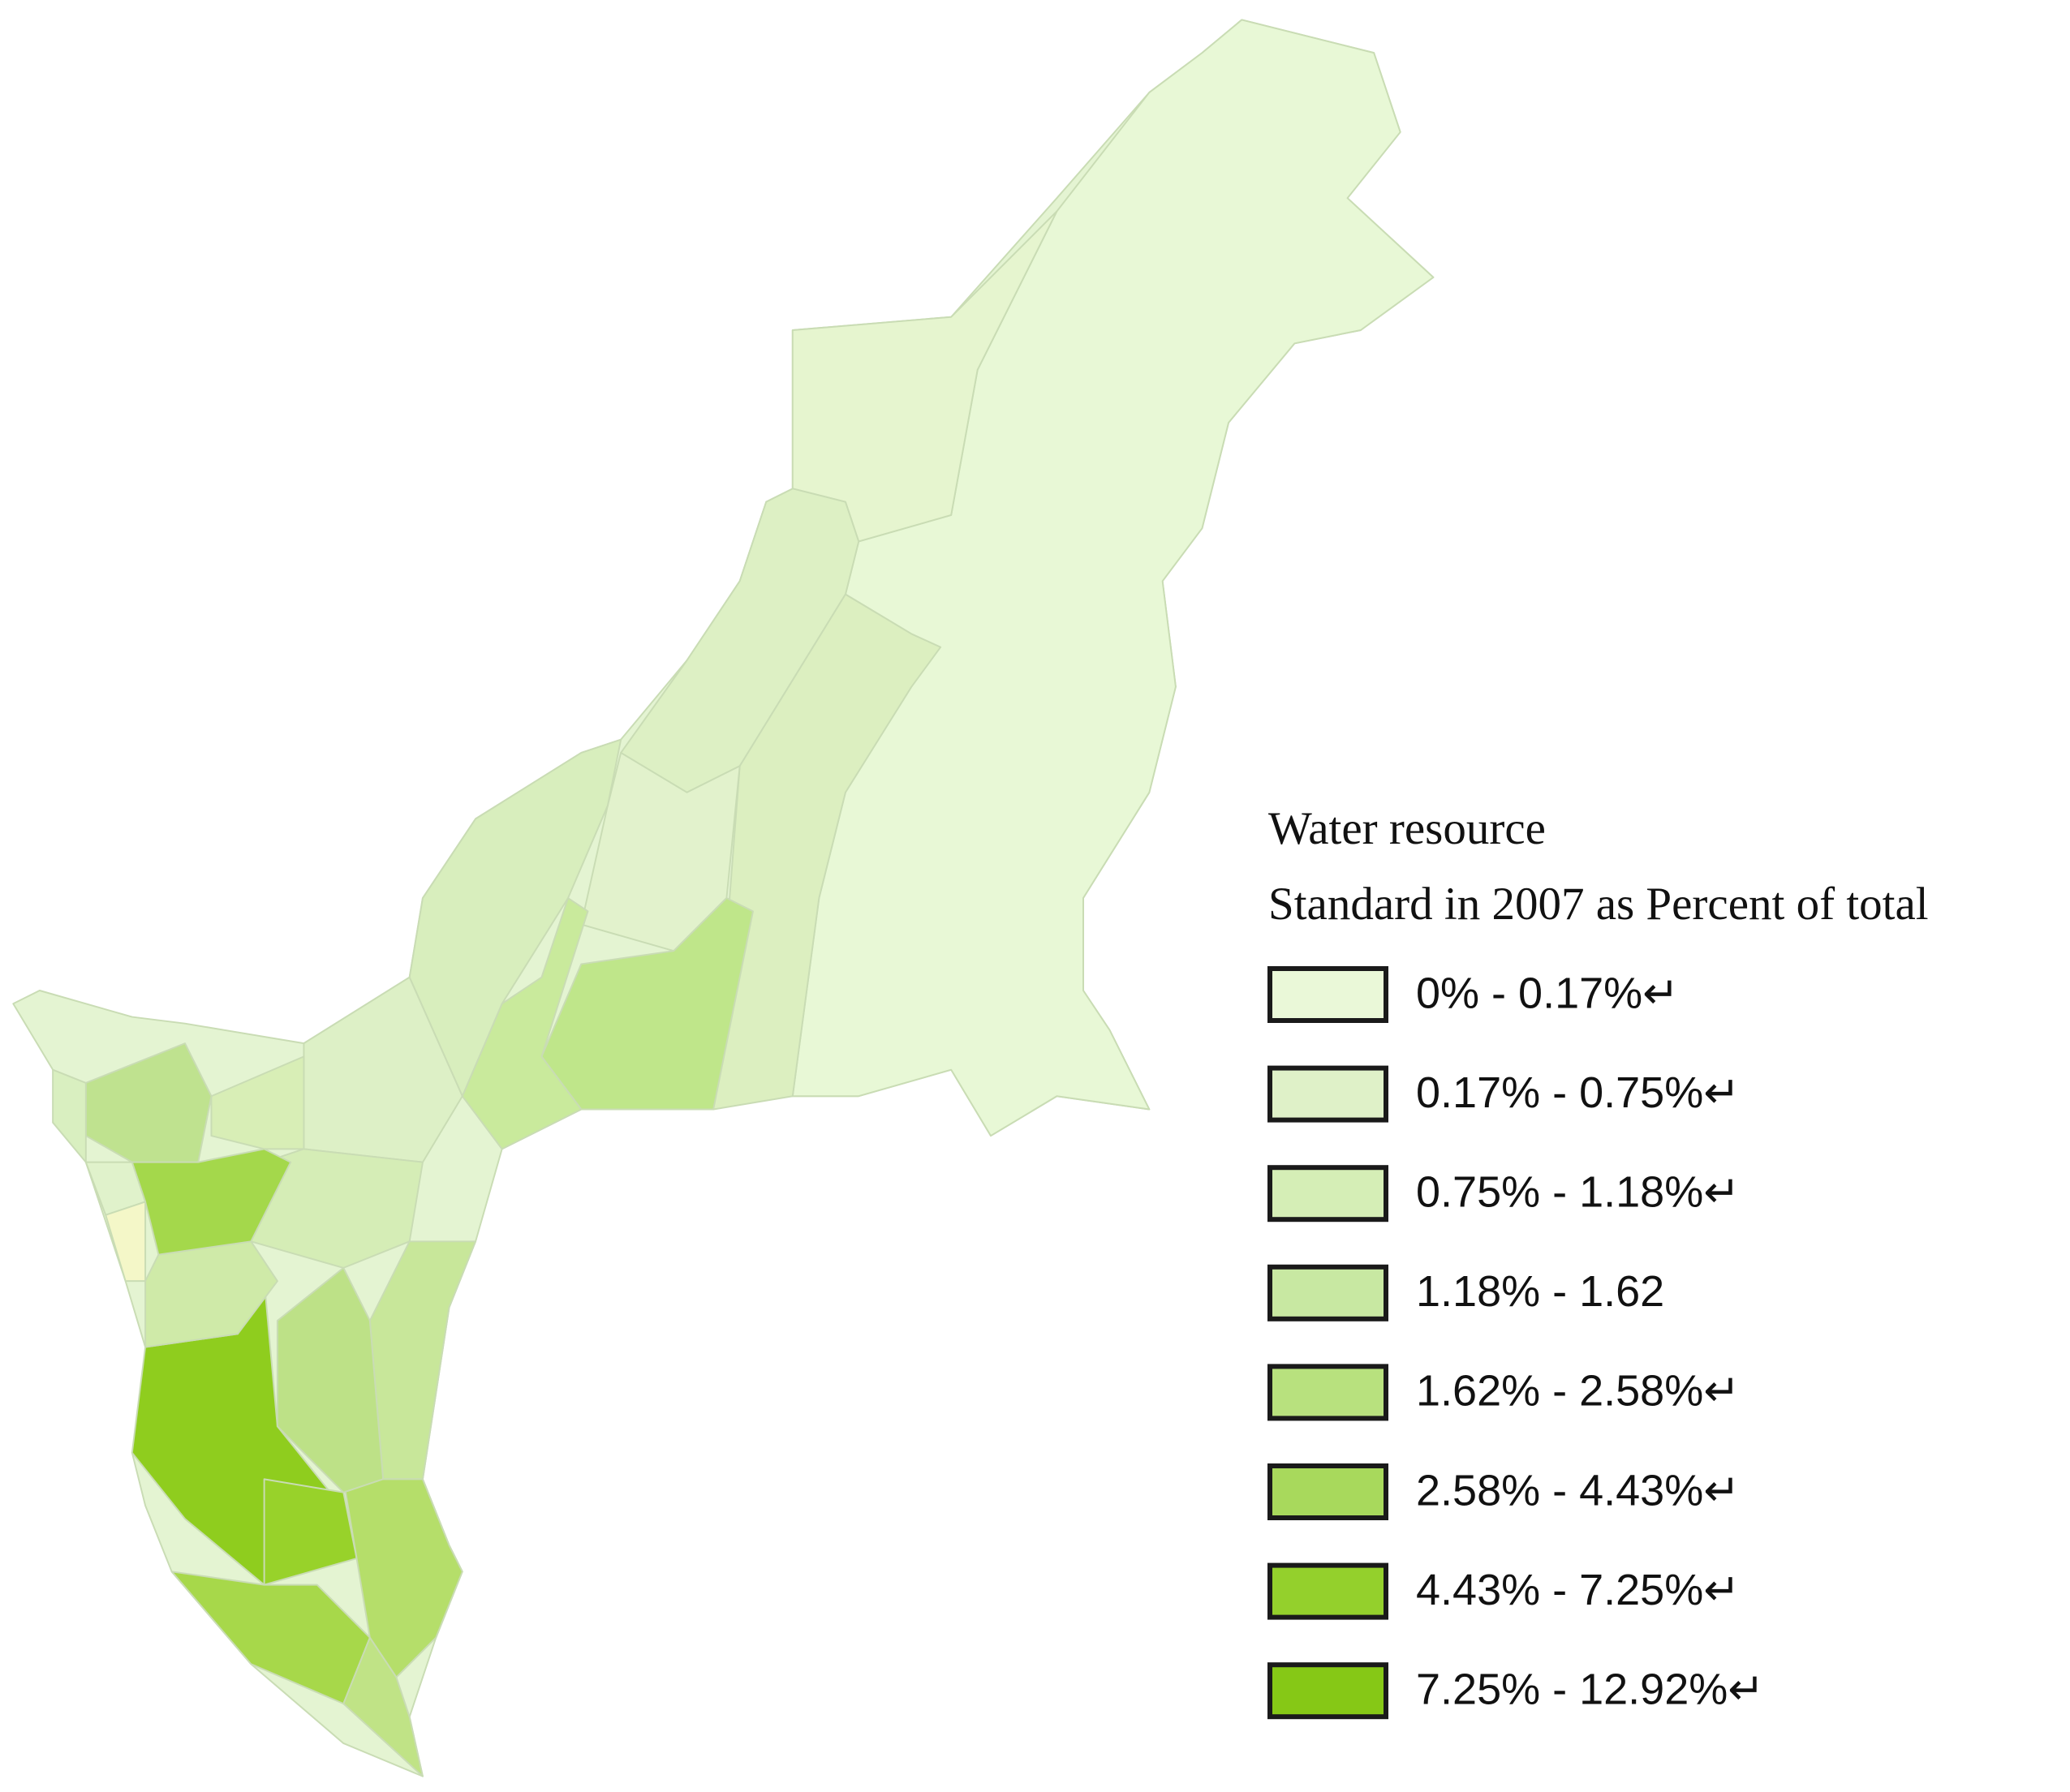  I want to click on legend-label: 0% - 0.17%↵, so click(1547, 993).